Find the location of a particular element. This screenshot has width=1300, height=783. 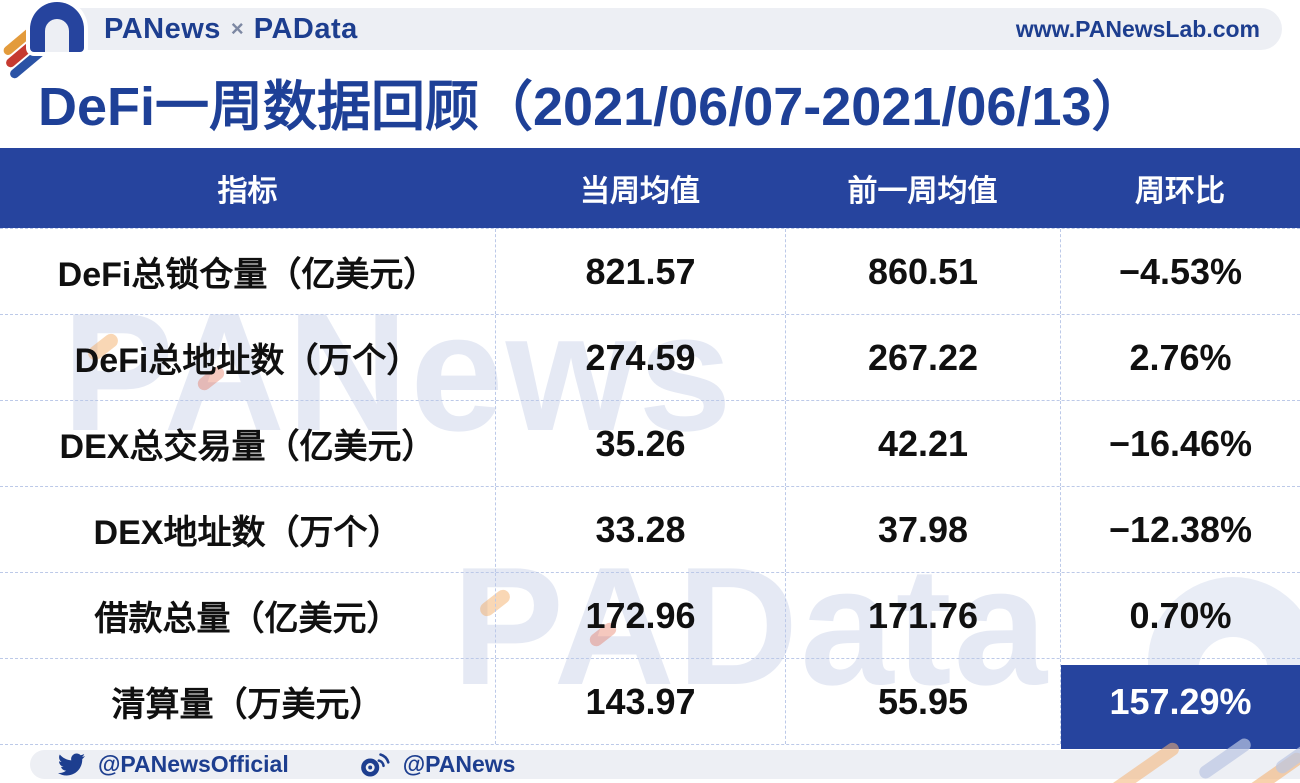

twitter-handle: @PANewsOfficial is located at coordinates (193, 764).